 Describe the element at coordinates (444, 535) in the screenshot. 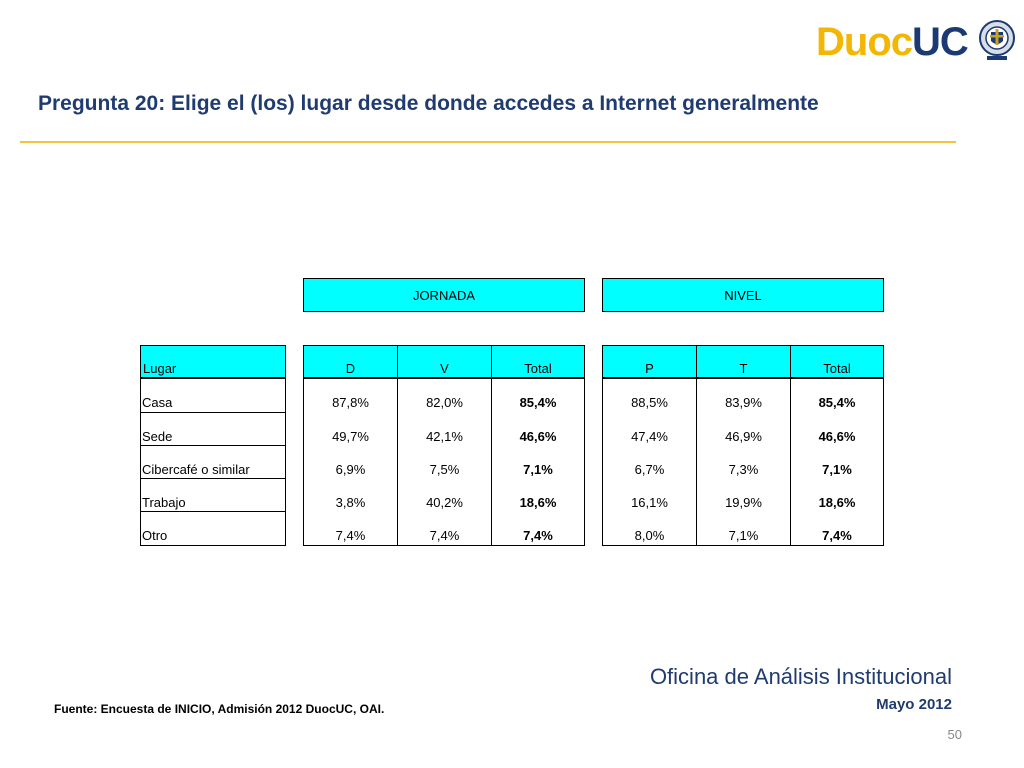

I see `table-cell-v: 7,4%` at that location.